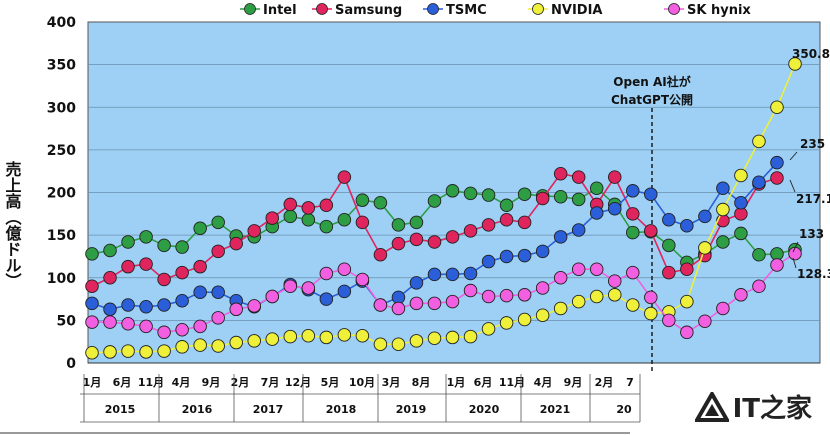 The width and height of the screenshot is (830, 435). Describe the element at coordinates (576, 10) in the screenshot. I see `legend-label: NVIDIA` at that location.